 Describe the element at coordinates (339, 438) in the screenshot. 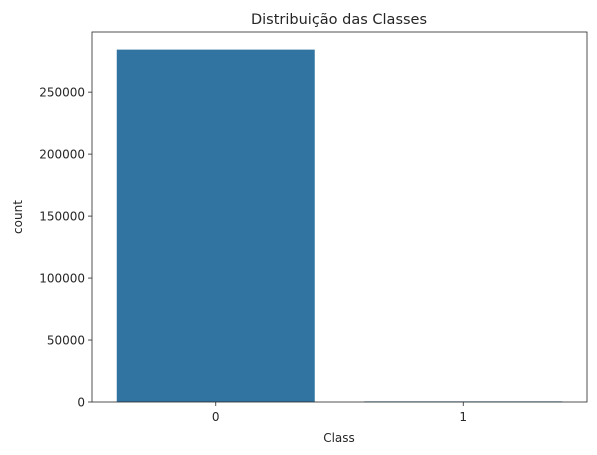

I see `x-axis-label: Class` at that location.